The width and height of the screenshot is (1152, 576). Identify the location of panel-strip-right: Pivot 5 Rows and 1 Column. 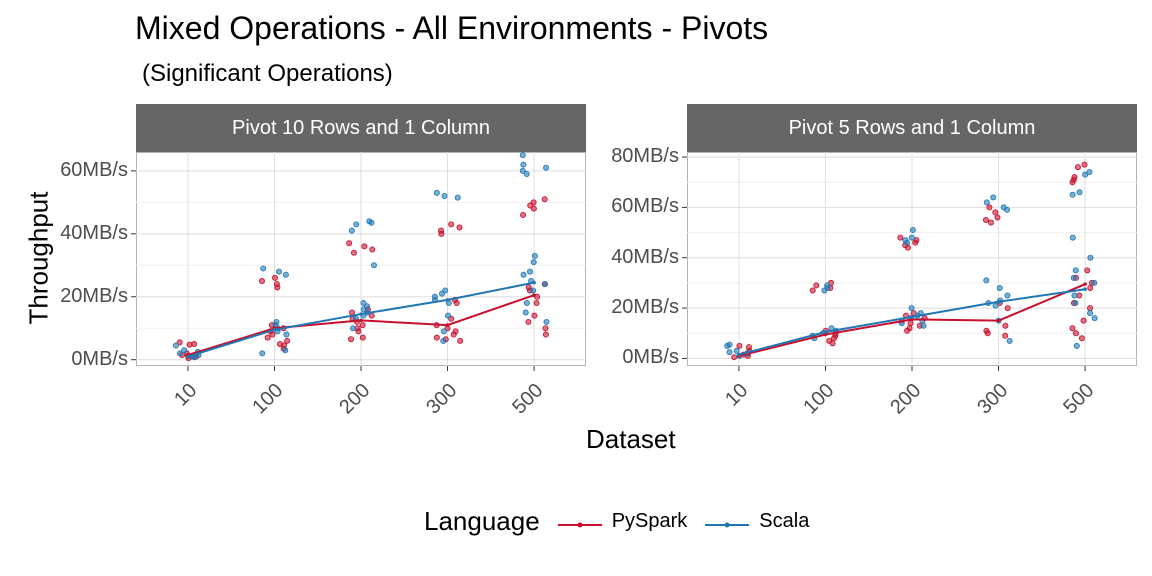
(912, 128).